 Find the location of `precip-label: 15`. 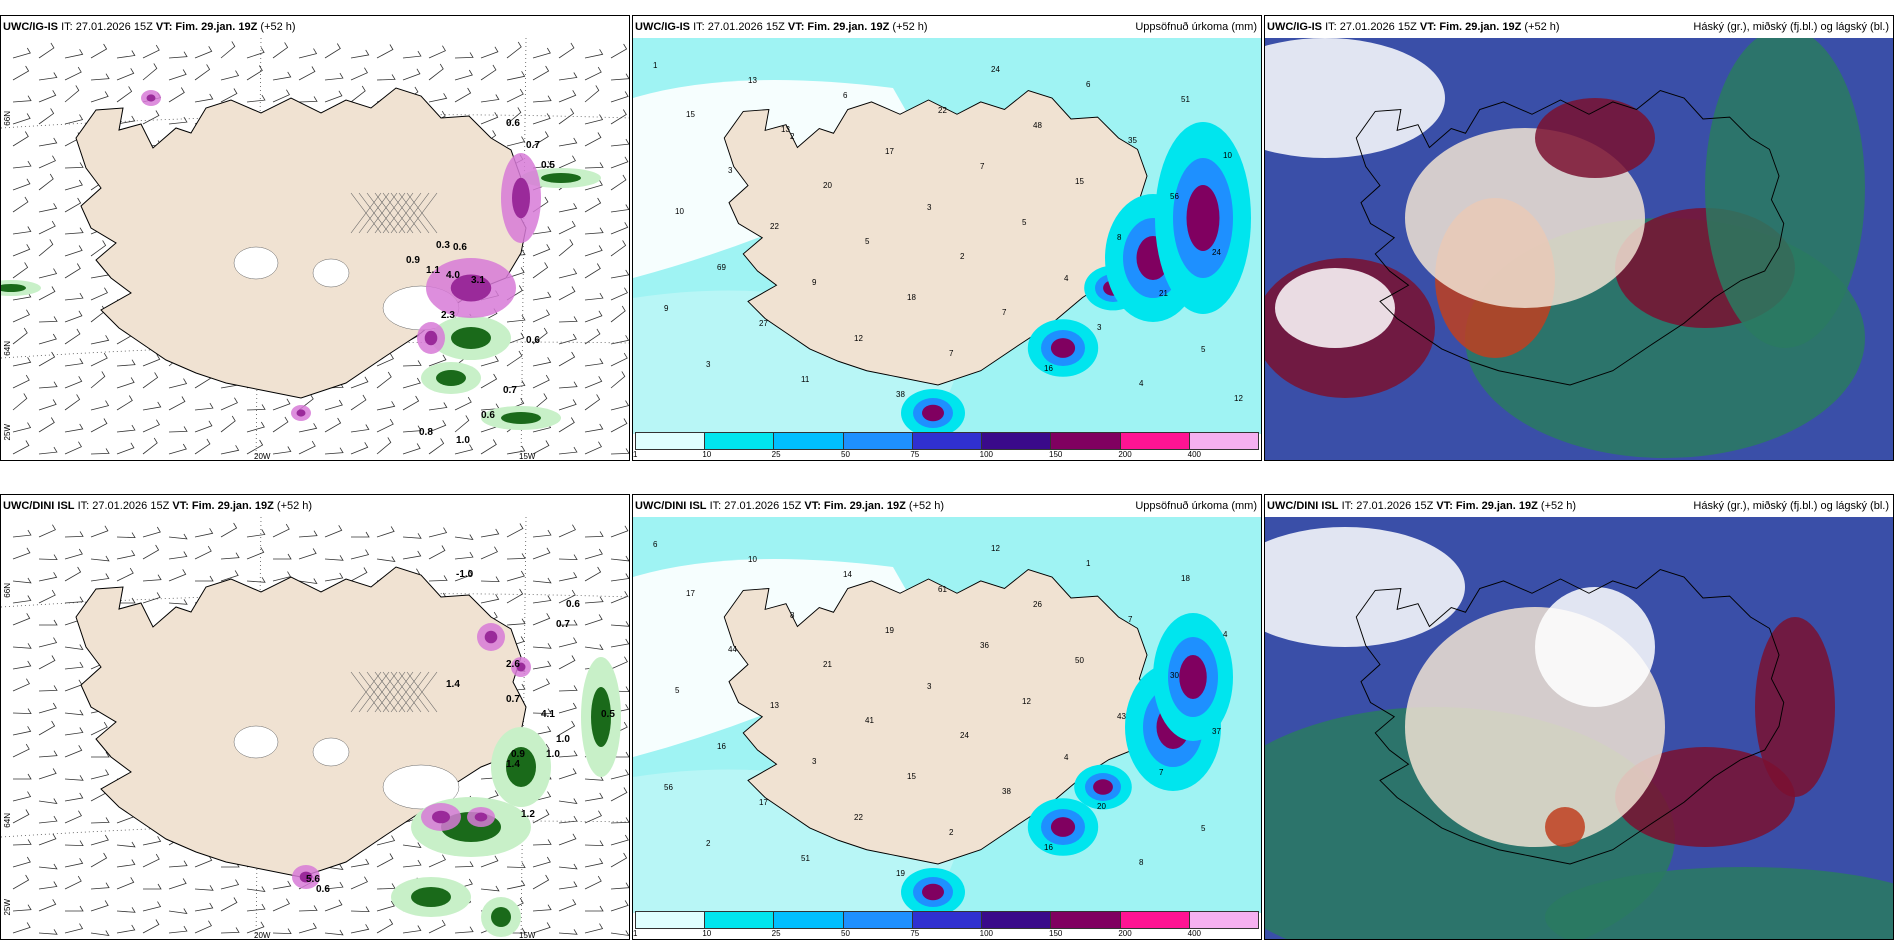

precip-label: 15 is located at coordinates (1079, 181).